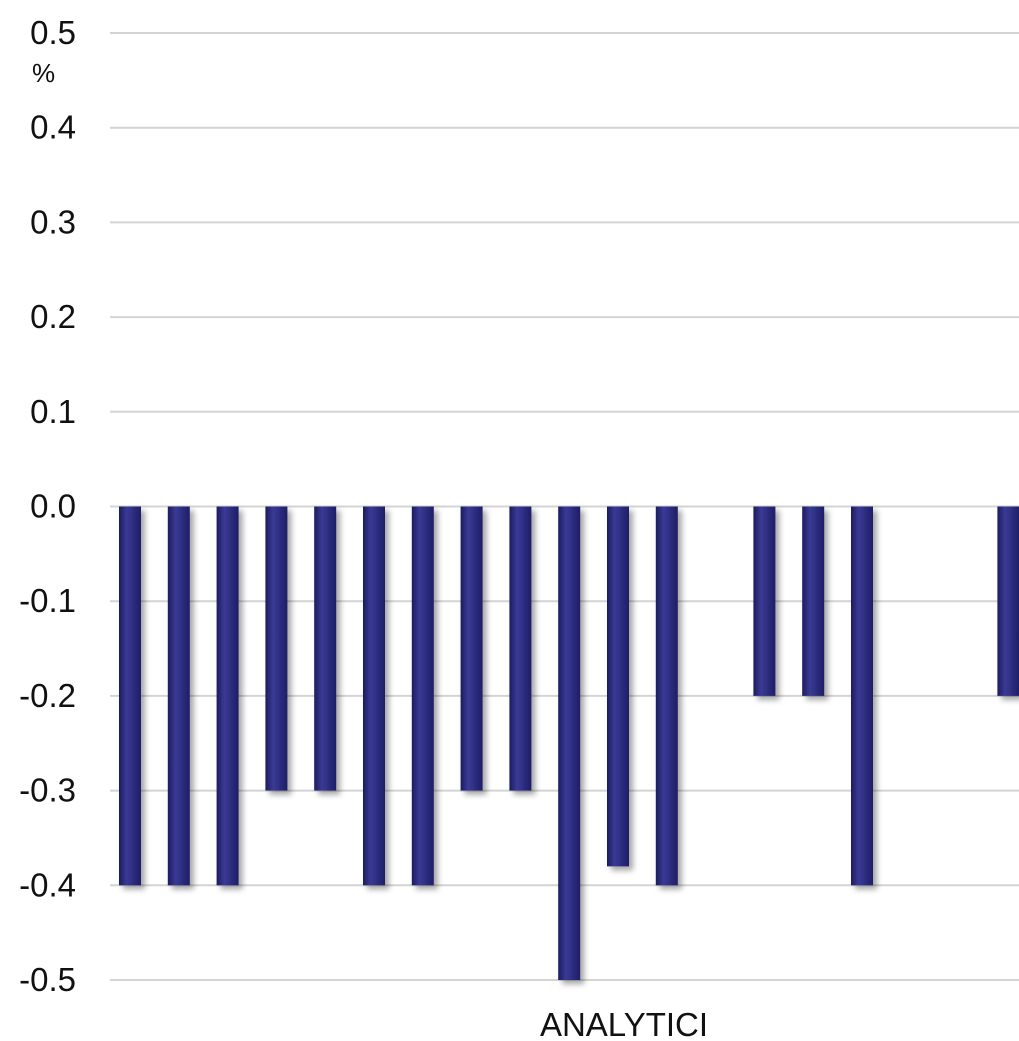 This screenshot has width=1019, height=1041. What do you see at coordinates (53, 32) in the screenshot?
I see `y-tick-label: 0.5` at bounding box center [53, 32].